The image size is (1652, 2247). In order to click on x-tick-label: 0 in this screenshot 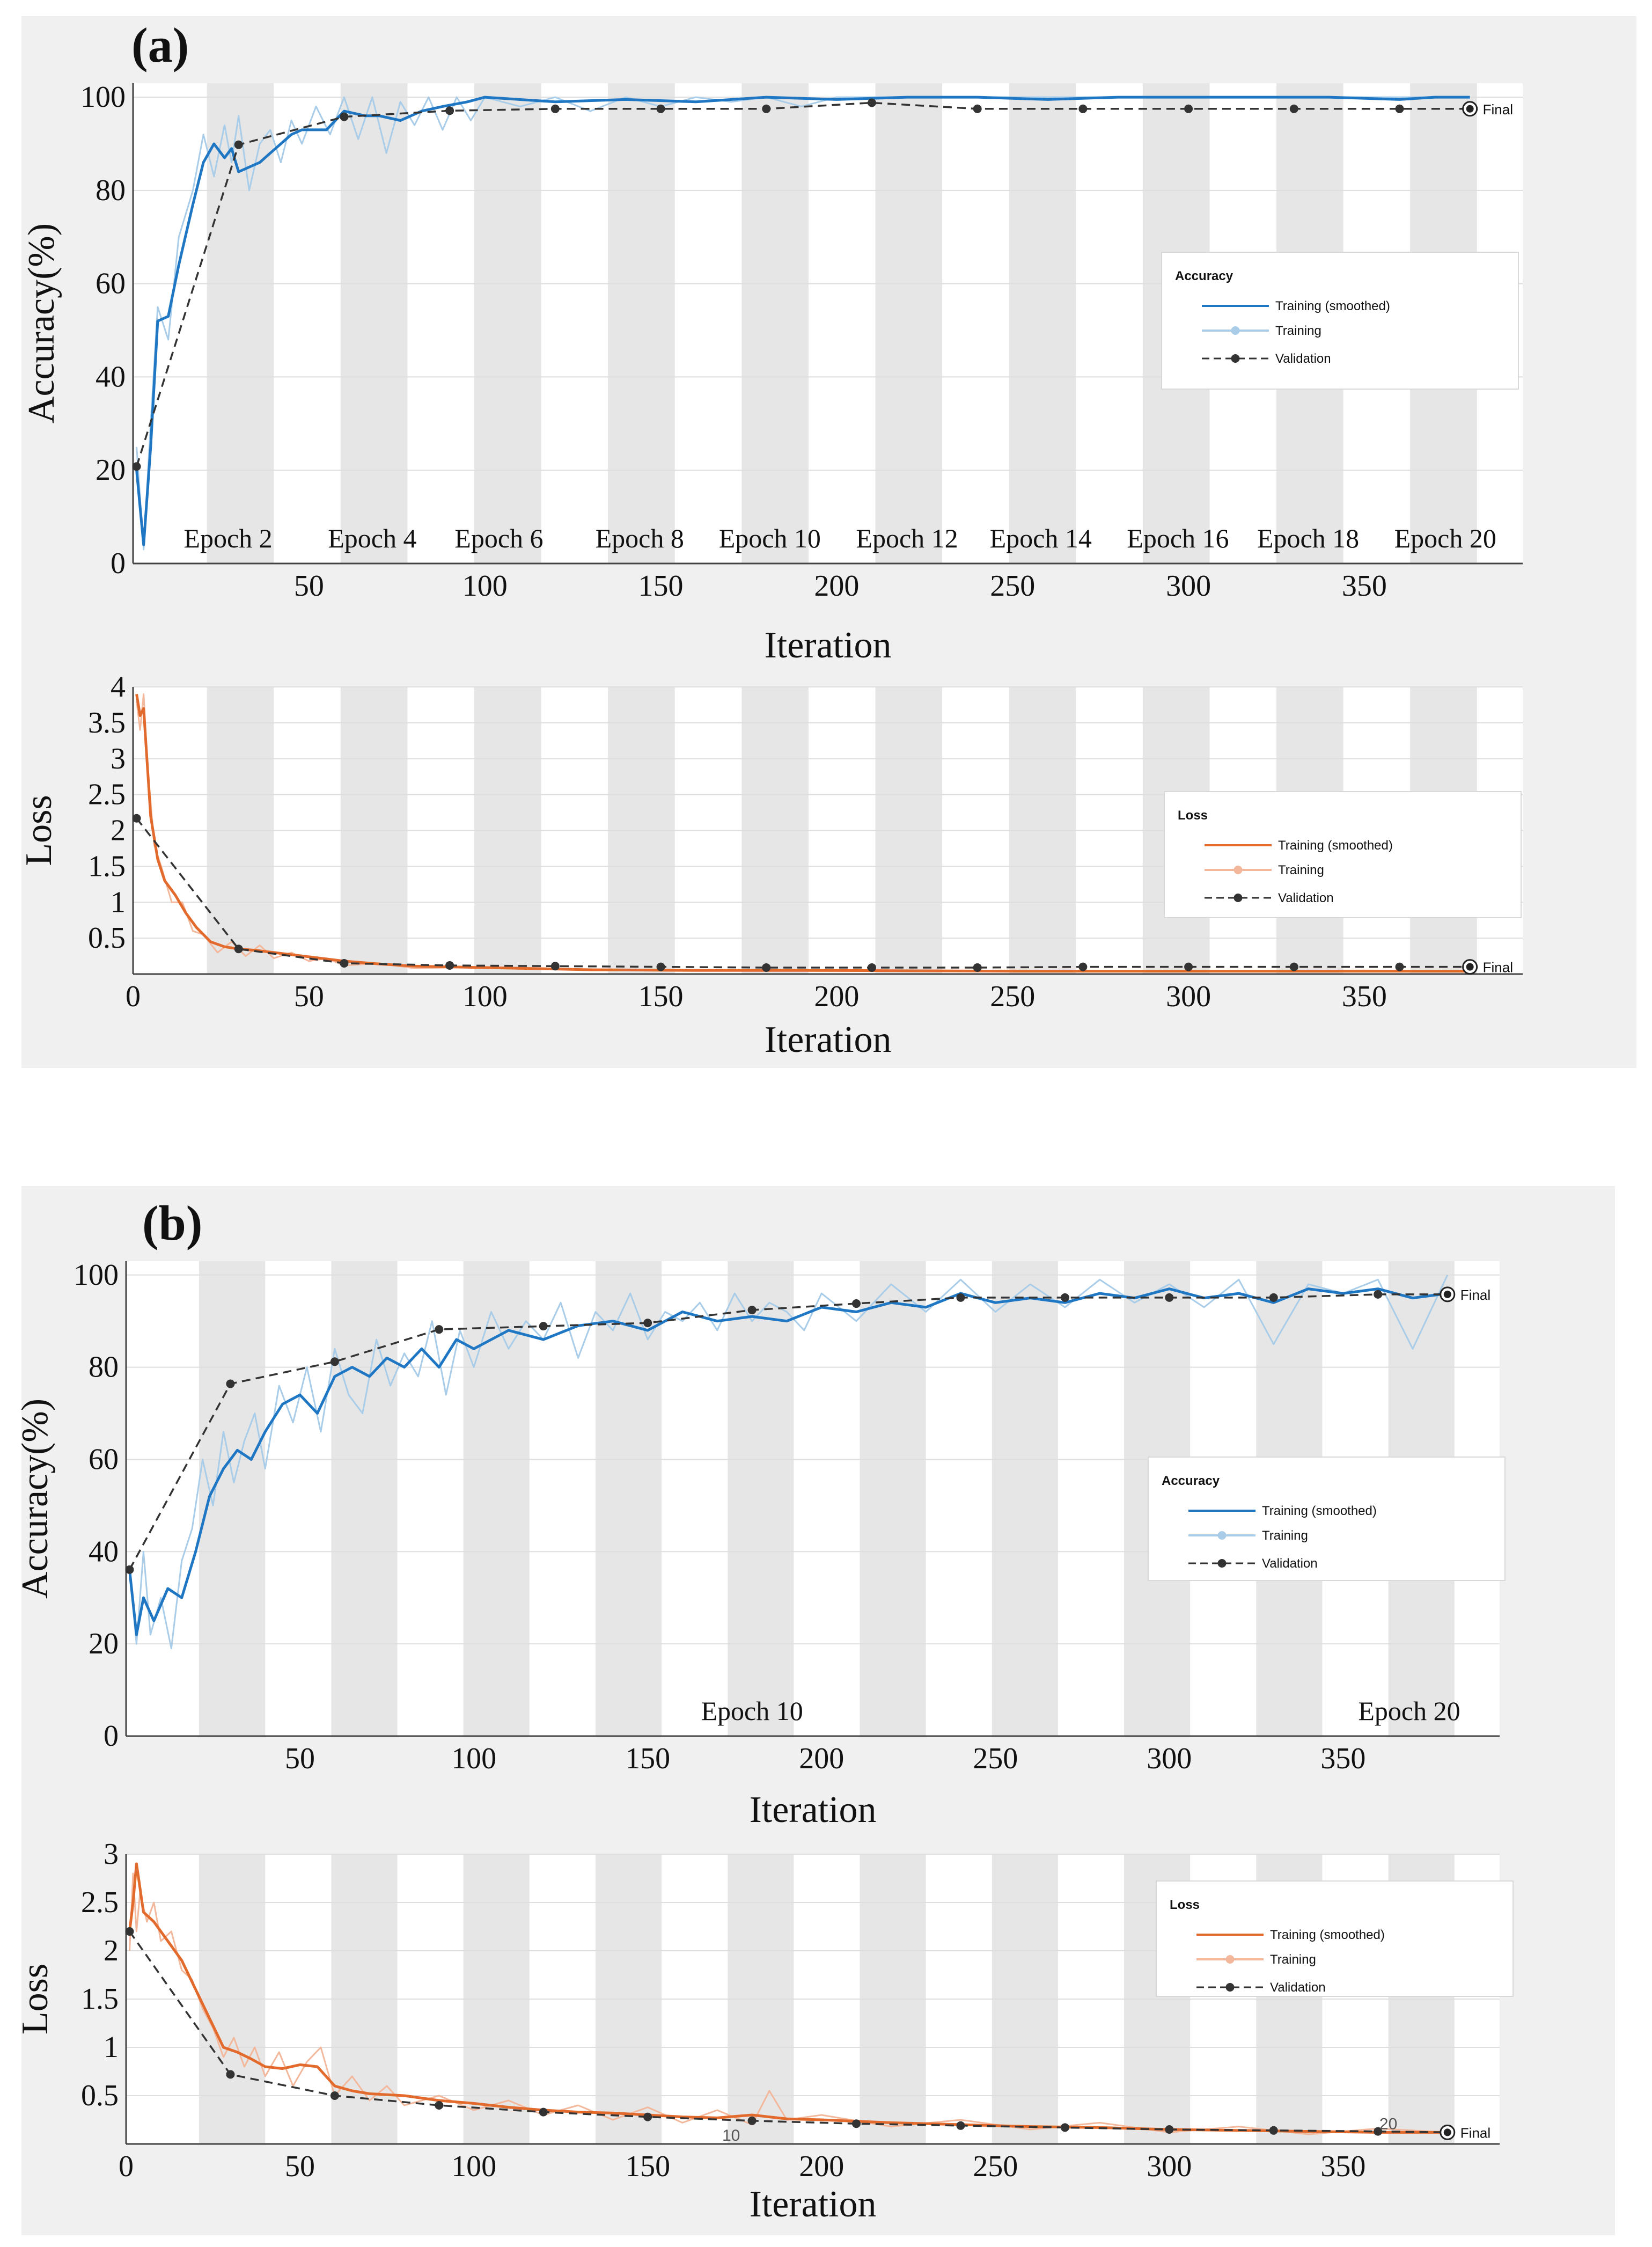, I will do `click(133, 997)`.